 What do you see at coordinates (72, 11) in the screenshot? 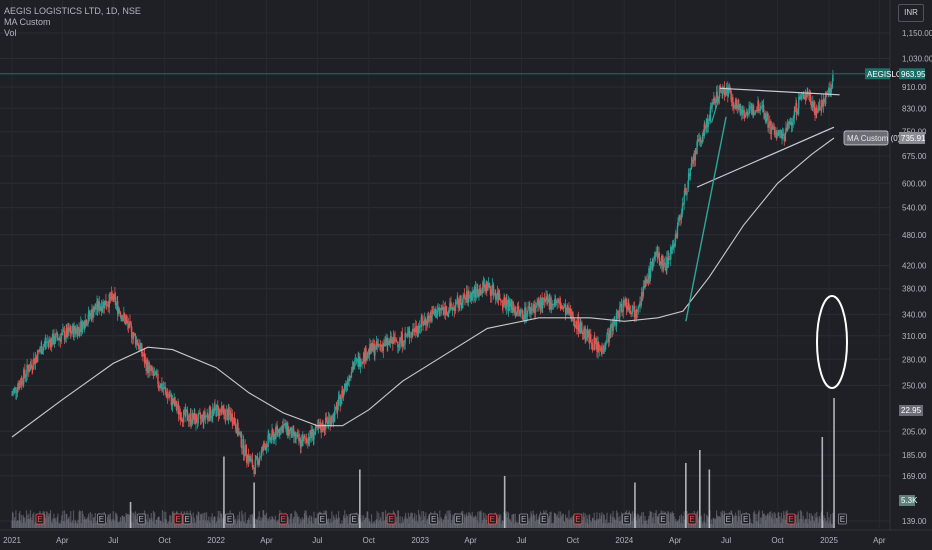
I see `symbol-title: AEGIS LOGISTICS LTD, 1D, NSE` at bounding box center [72, 11].